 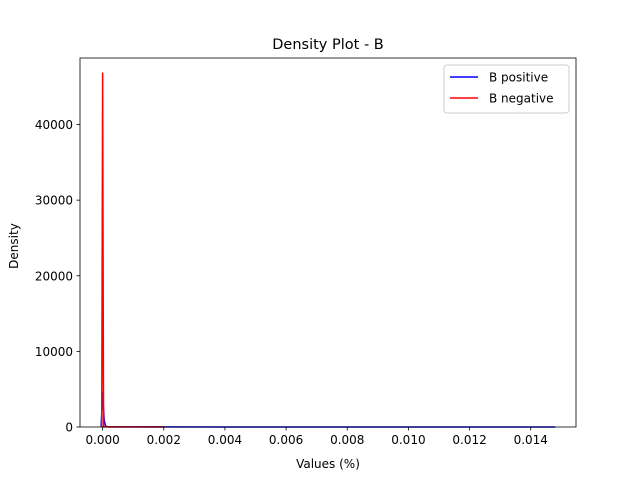 I want to click on x-tick-label: 0.002, so click(x=164, y=440).